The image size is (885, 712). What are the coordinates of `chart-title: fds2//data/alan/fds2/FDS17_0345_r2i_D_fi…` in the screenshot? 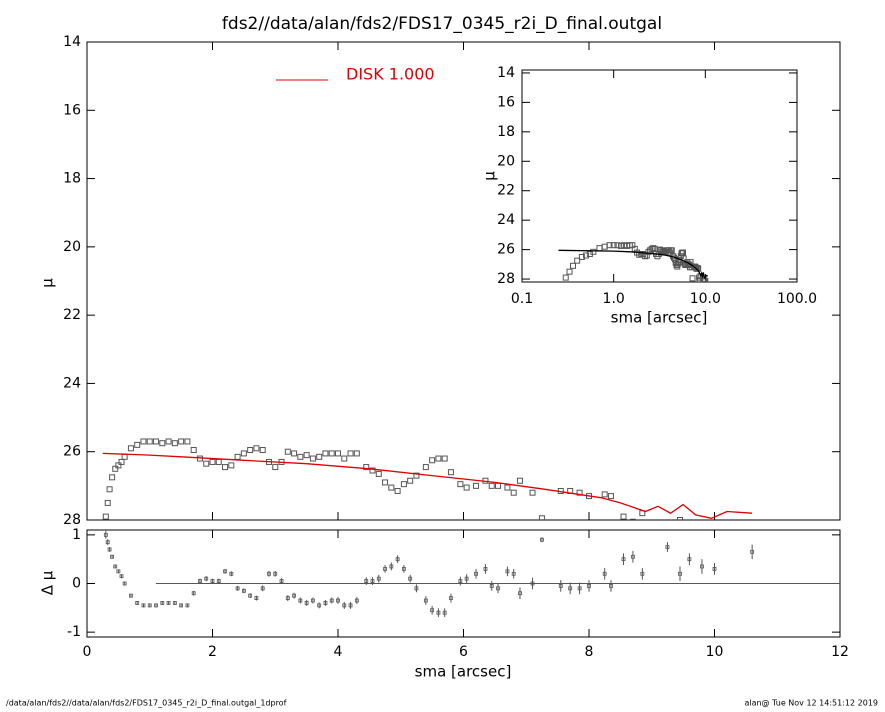 It's located at (442, 24).